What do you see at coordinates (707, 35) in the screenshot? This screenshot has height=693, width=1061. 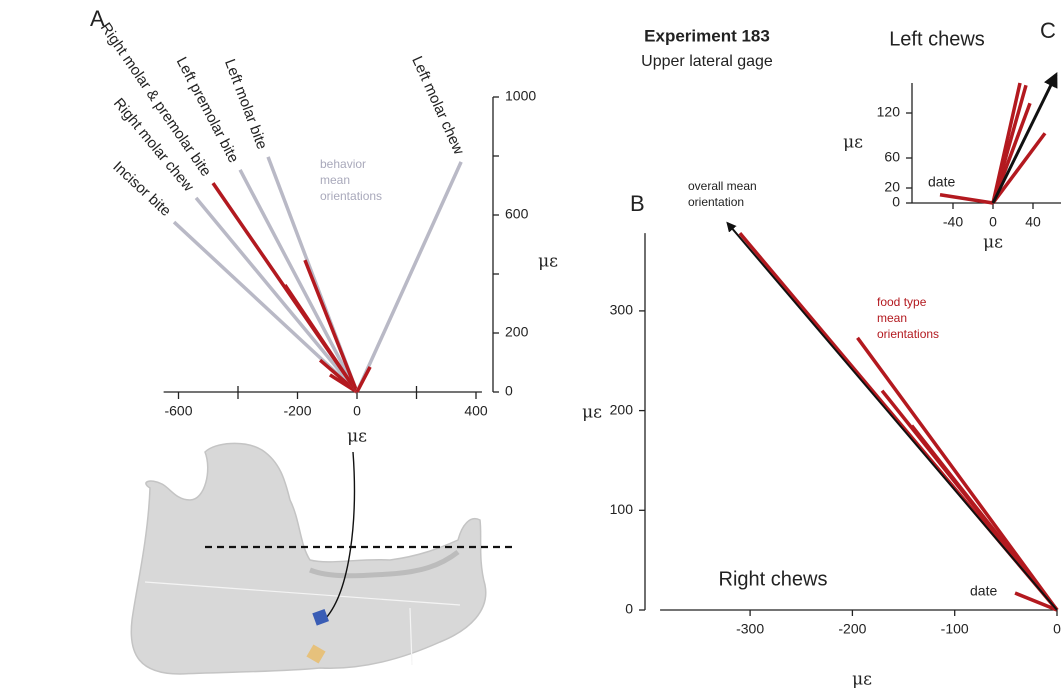 I see `title: Experiment 183` at bounding box center [707, 35].